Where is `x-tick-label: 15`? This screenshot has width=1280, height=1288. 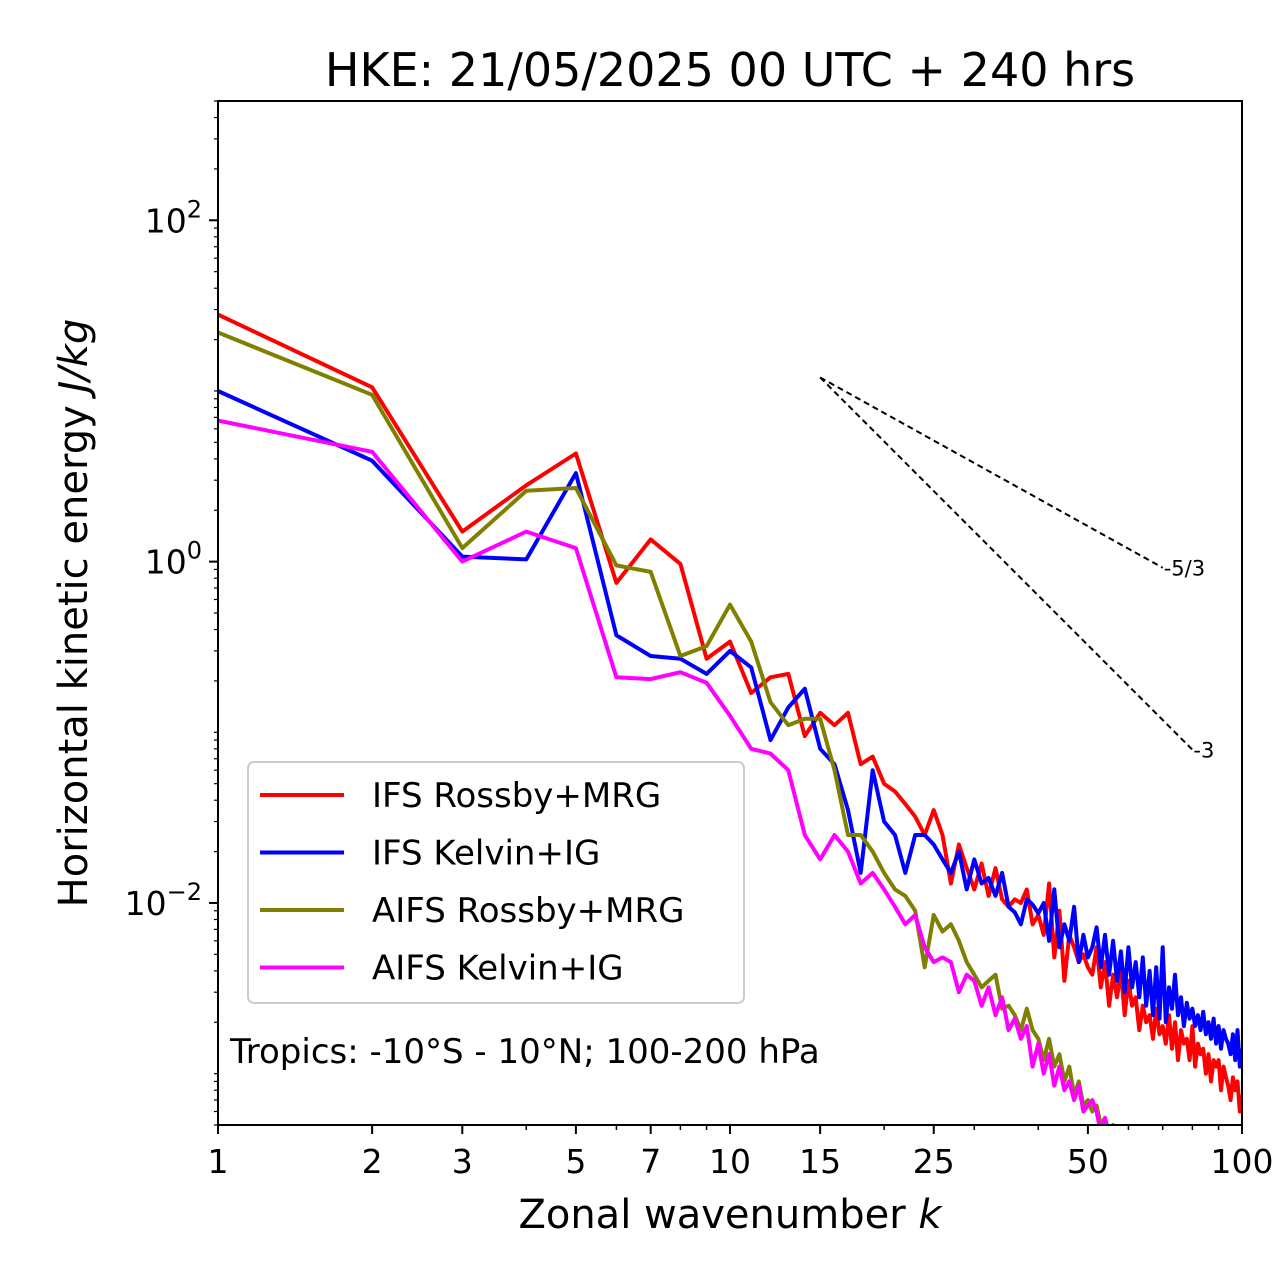
x-tick-label: 15 is located at coordinates (820, 1161).